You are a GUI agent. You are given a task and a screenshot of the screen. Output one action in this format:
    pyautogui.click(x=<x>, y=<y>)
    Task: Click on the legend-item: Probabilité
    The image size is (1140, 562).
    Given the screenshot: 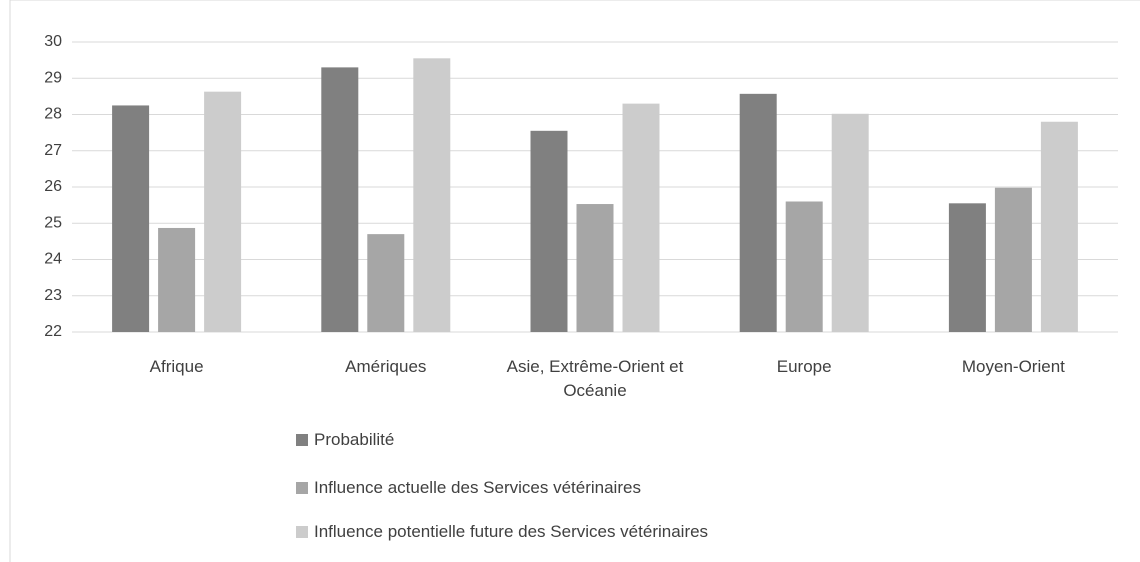 What is the action you would take?
    pyautogui.click(x=345, y=440)
    